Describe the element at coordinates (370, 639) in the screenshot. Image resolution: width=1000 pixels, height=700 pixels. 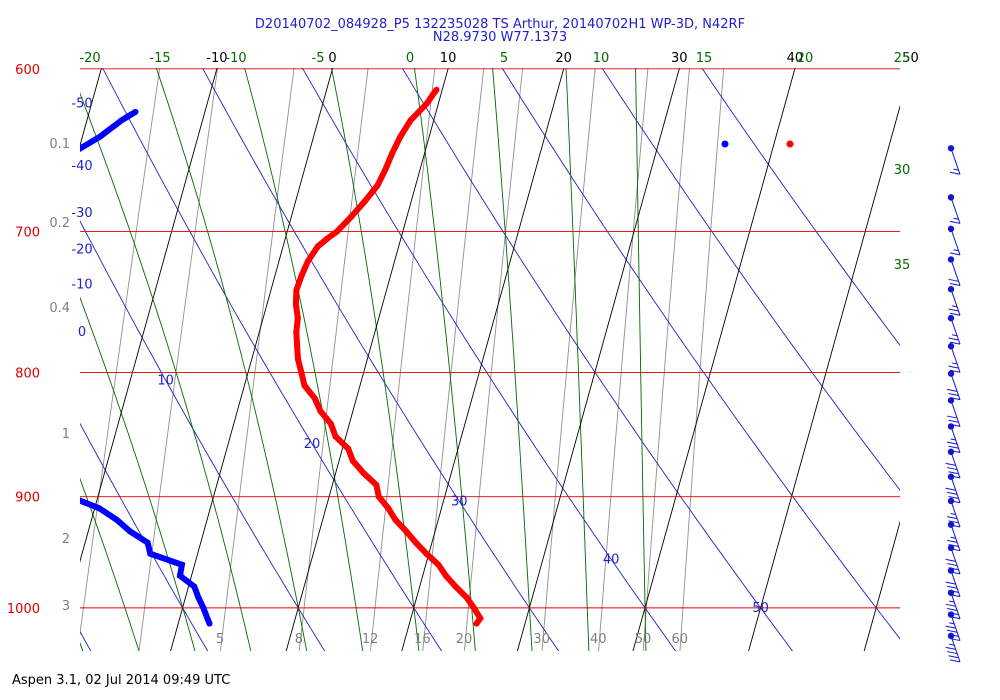
I see `mixing-ratio-label: 12` at that location.